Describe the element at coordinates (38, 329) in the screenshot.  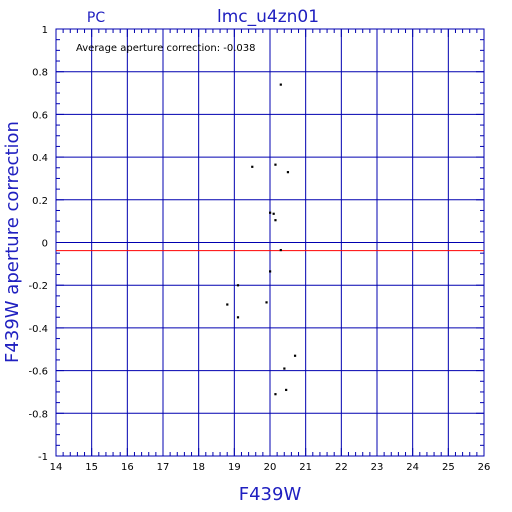
I see `y-tick-label: -0.4` at that location.